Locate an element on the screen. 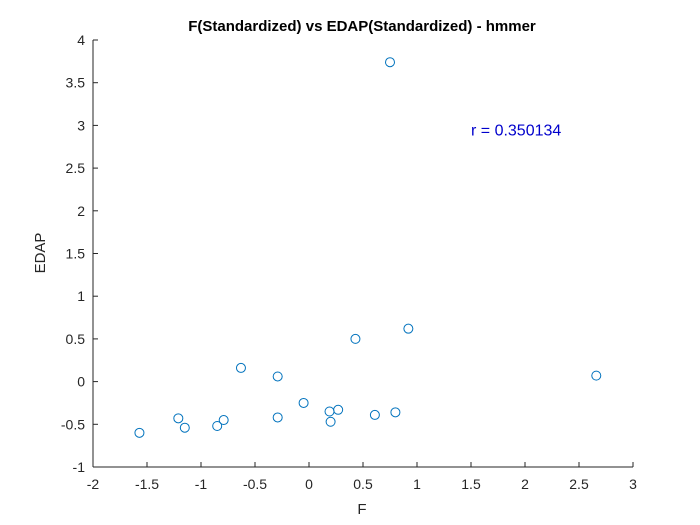  y-tick-label: 2.5 is located at coordinates (76, 168).